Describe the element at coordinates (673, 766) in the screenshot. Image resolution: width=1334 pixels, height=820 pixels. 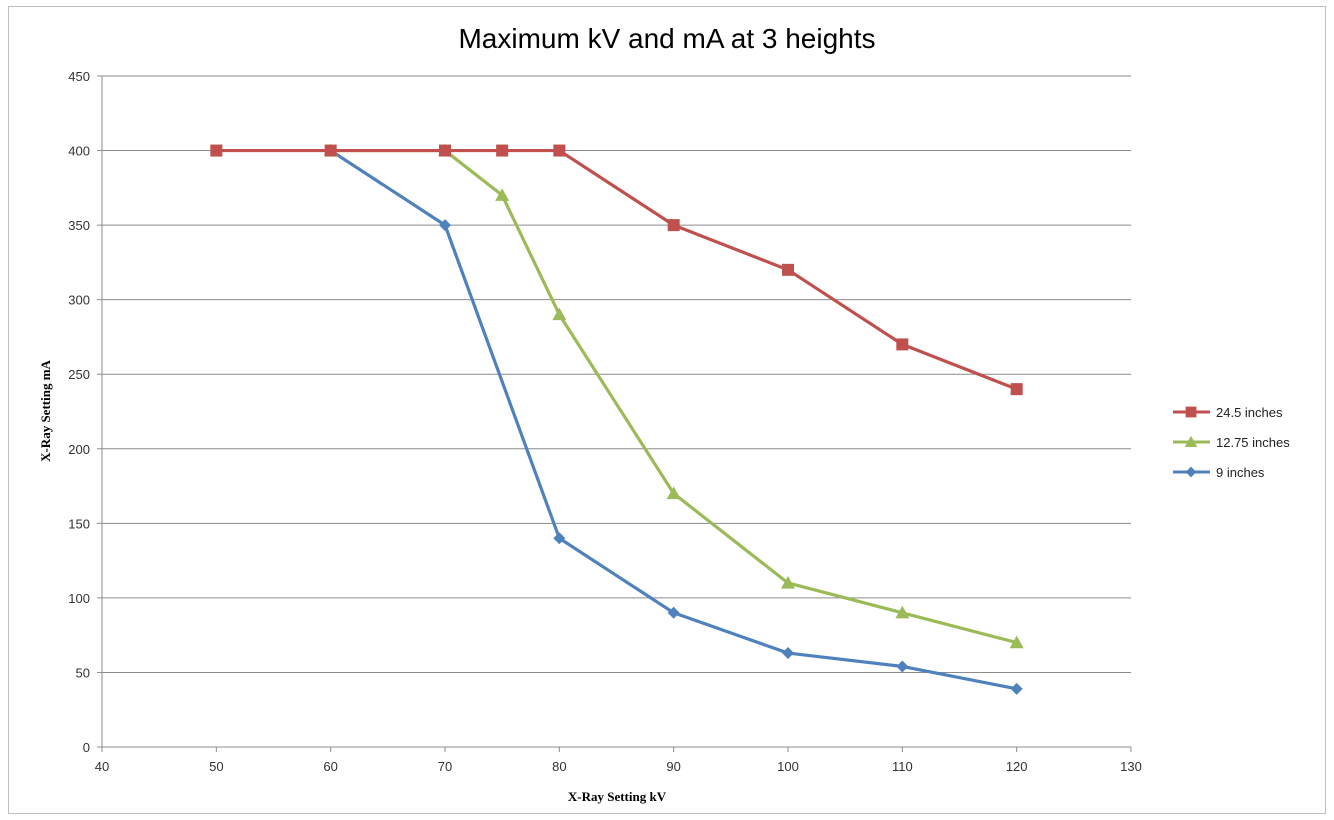
I see `x-tick-label: 90` at that location.